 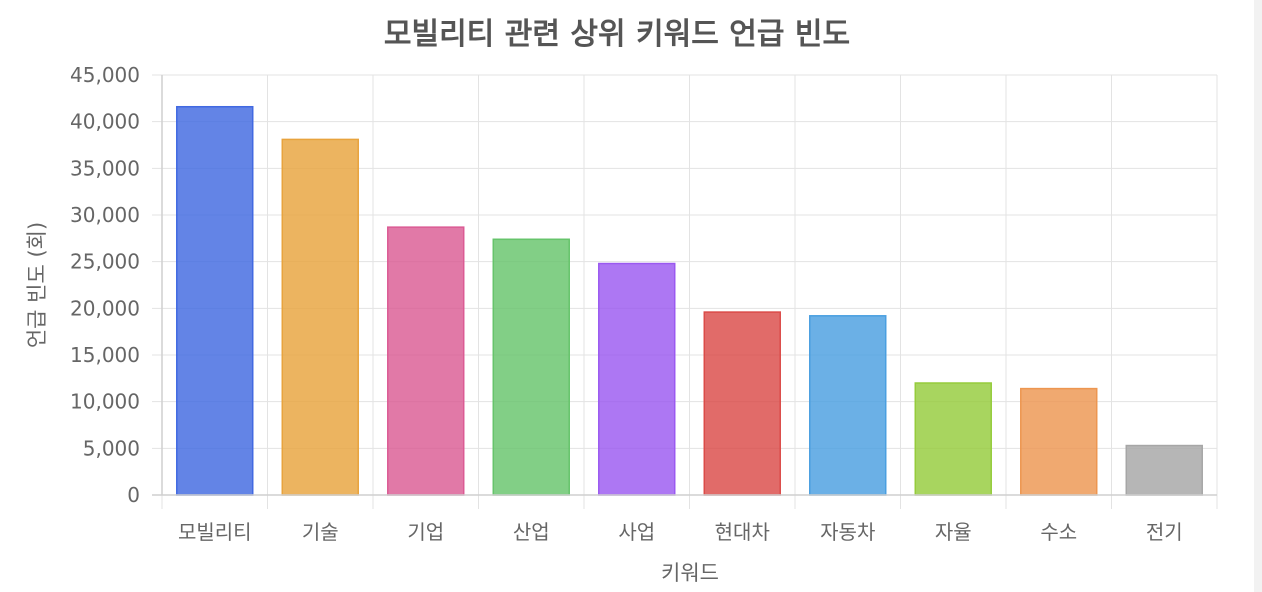 I want to click on x-tick-label: 기술, so click(x=320, y=532).